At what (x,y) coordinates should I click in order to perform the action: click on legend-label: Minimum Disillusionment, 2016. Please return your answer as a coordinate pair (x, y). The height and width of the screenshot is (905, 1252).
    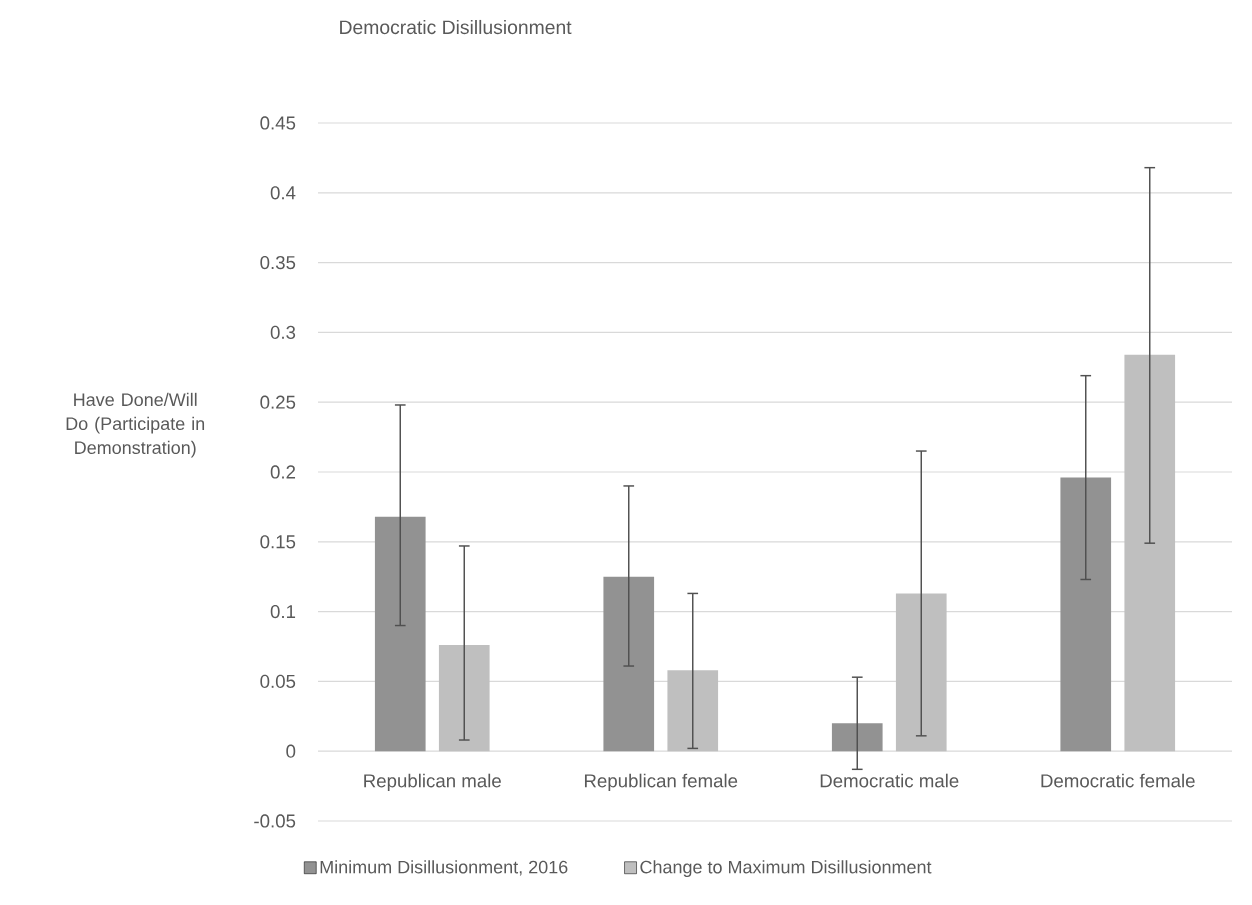
    Looking at the image, I should click on (444, 868).